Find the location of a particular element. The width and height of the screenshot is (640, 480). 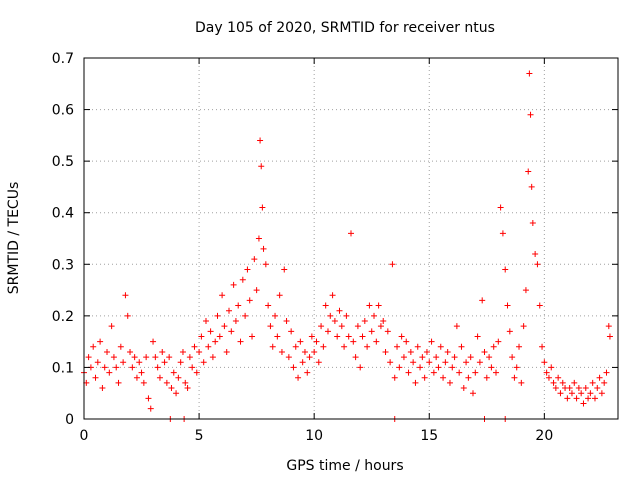

x-axis-label: GPS time / hours is located at coordinates (344, 466).